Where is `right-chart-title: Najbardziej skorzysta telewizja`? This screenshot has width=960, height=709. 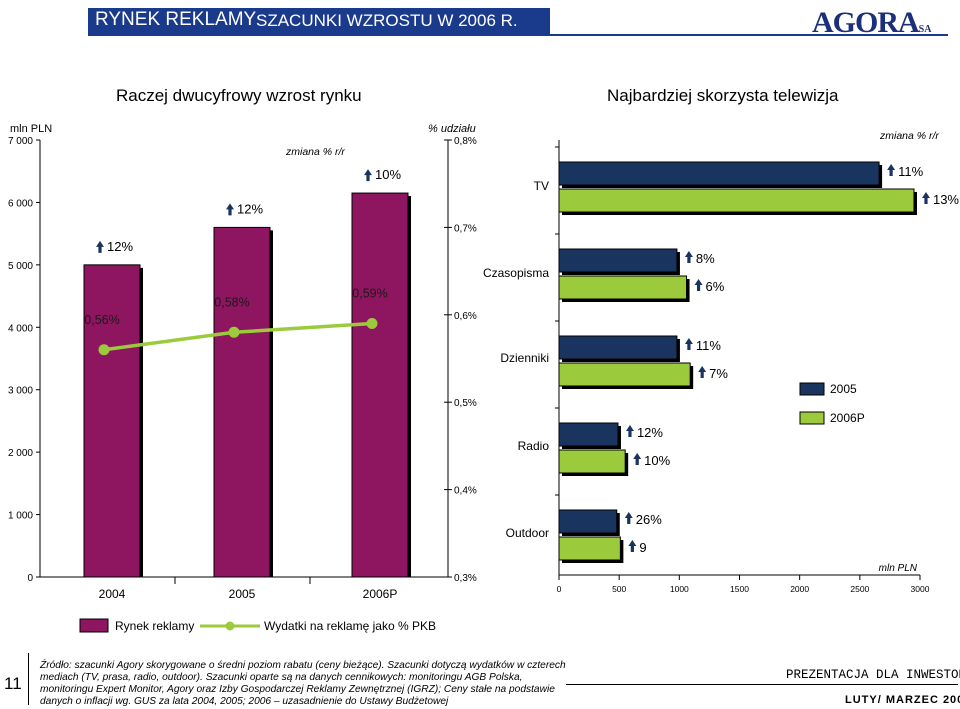
right-chart-title: Najbardziej skorzysta telewizja is located at coordinates (723, 95).